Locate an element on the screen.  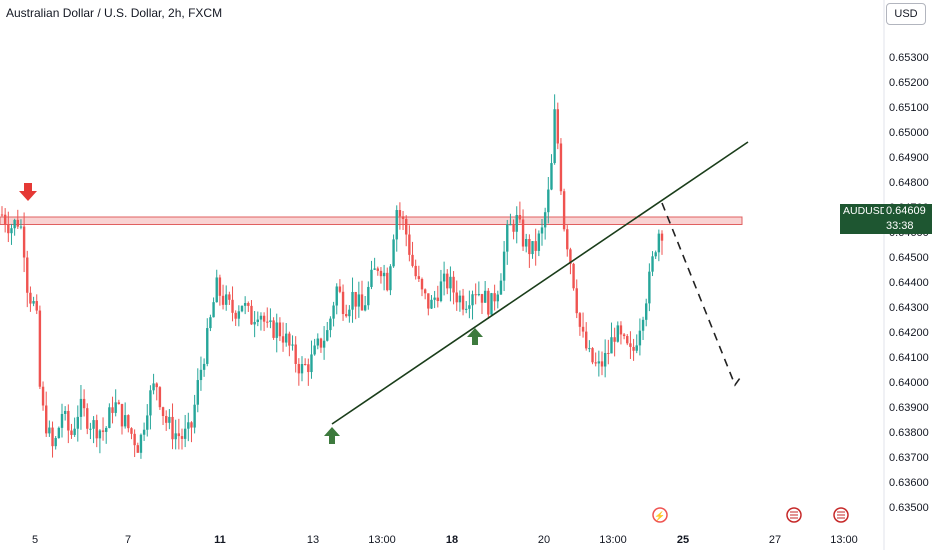
last-price-value: 0.64609 is located at coordinates (906, 211).